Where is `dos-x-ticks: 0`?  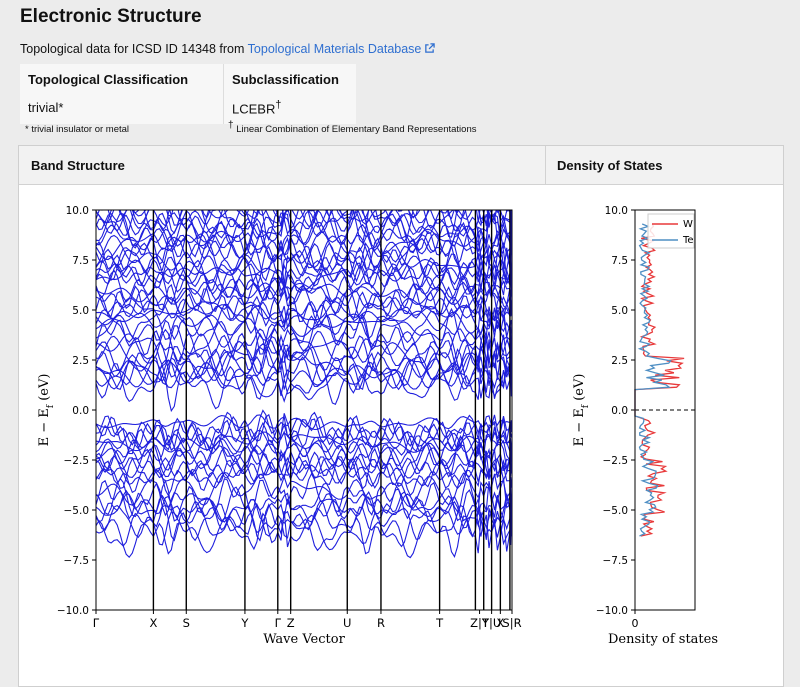
dos-x-ticks: 0 is located at coordinates (635, 620).